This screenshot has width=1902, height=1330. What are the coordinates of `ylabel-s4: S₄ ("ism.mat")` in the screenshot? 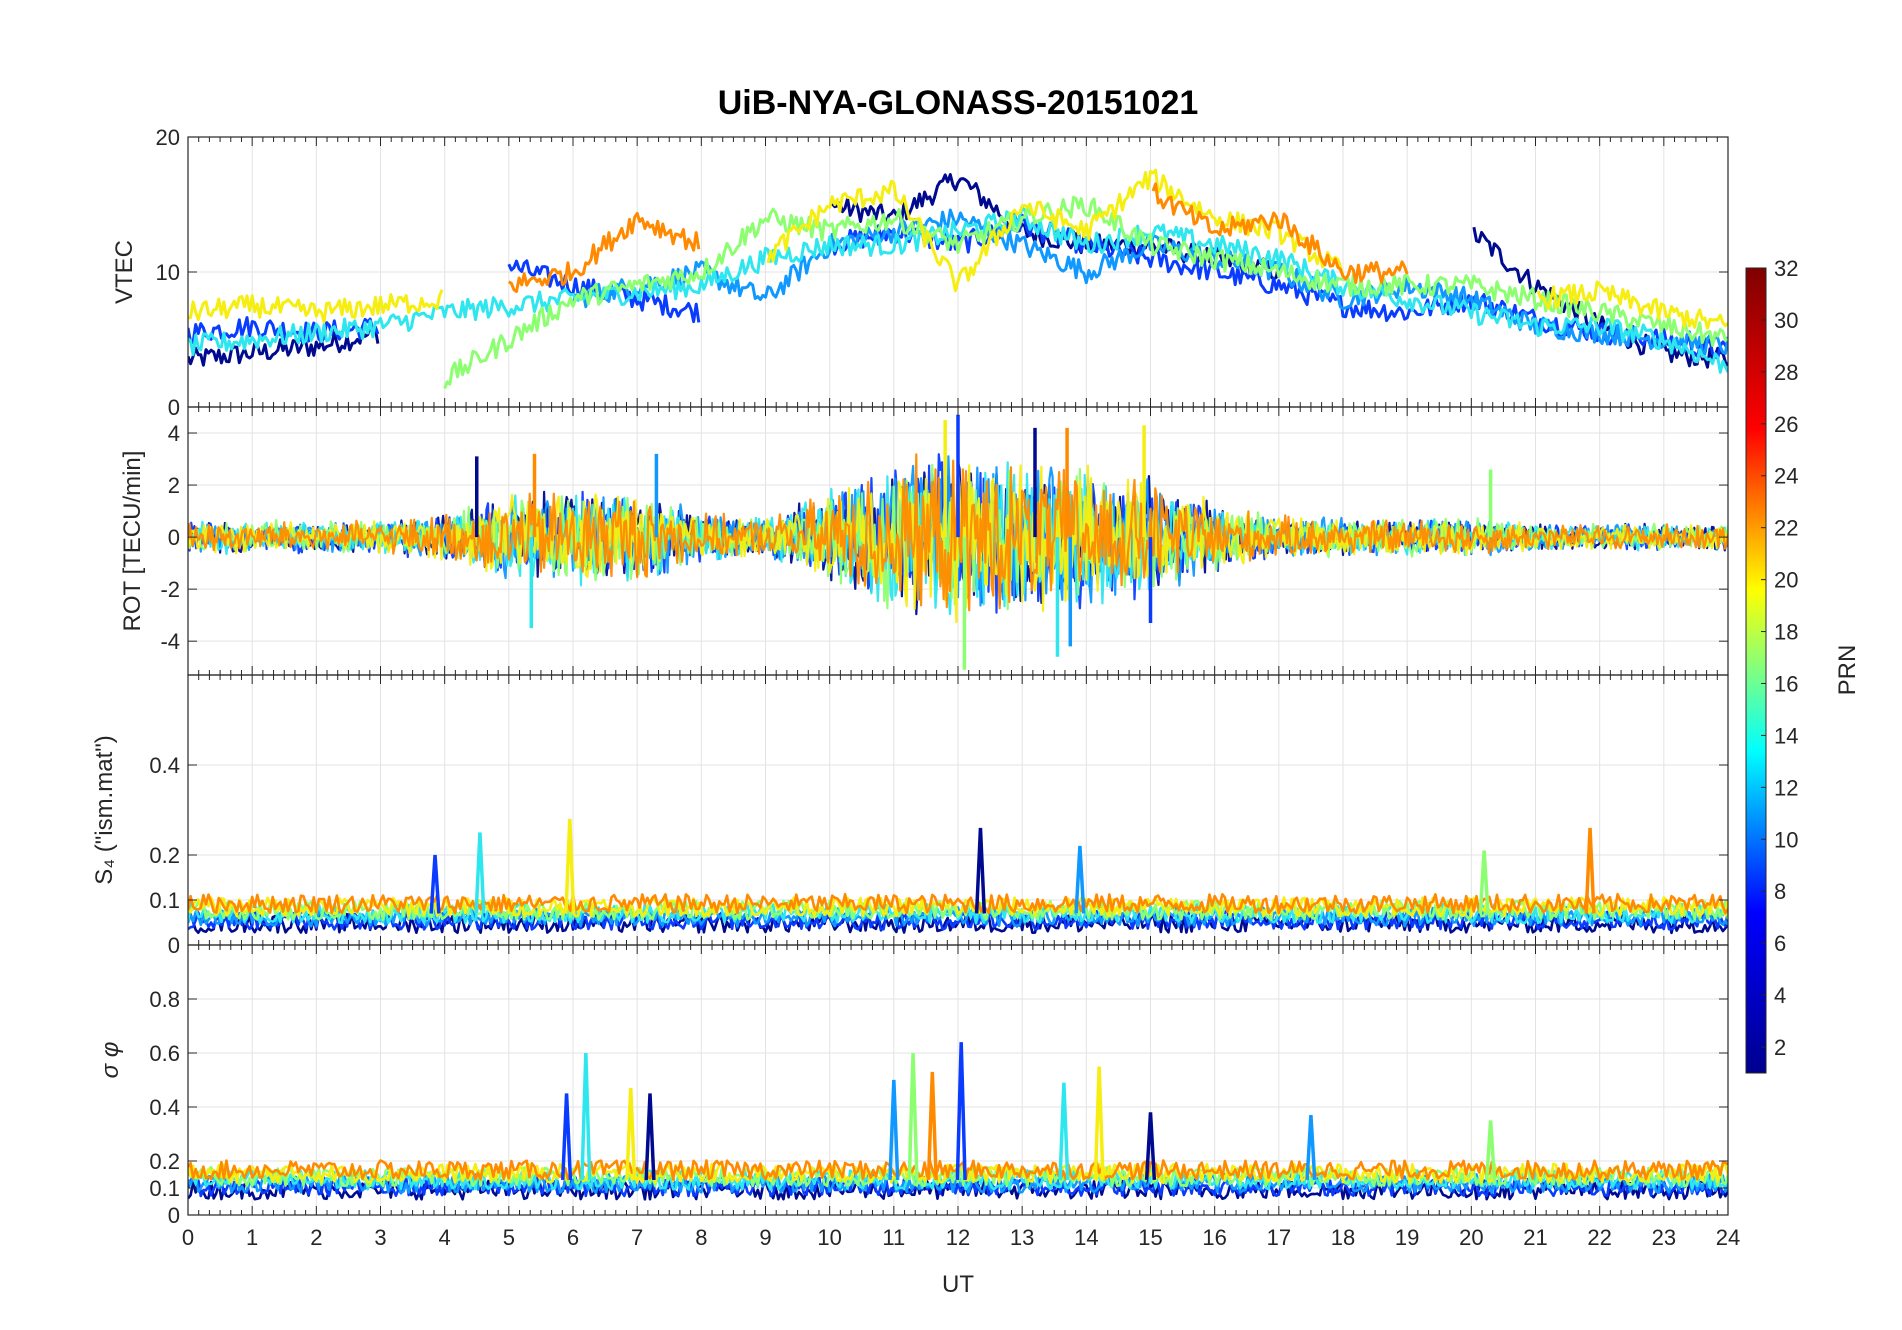 It's located at (104, 810).